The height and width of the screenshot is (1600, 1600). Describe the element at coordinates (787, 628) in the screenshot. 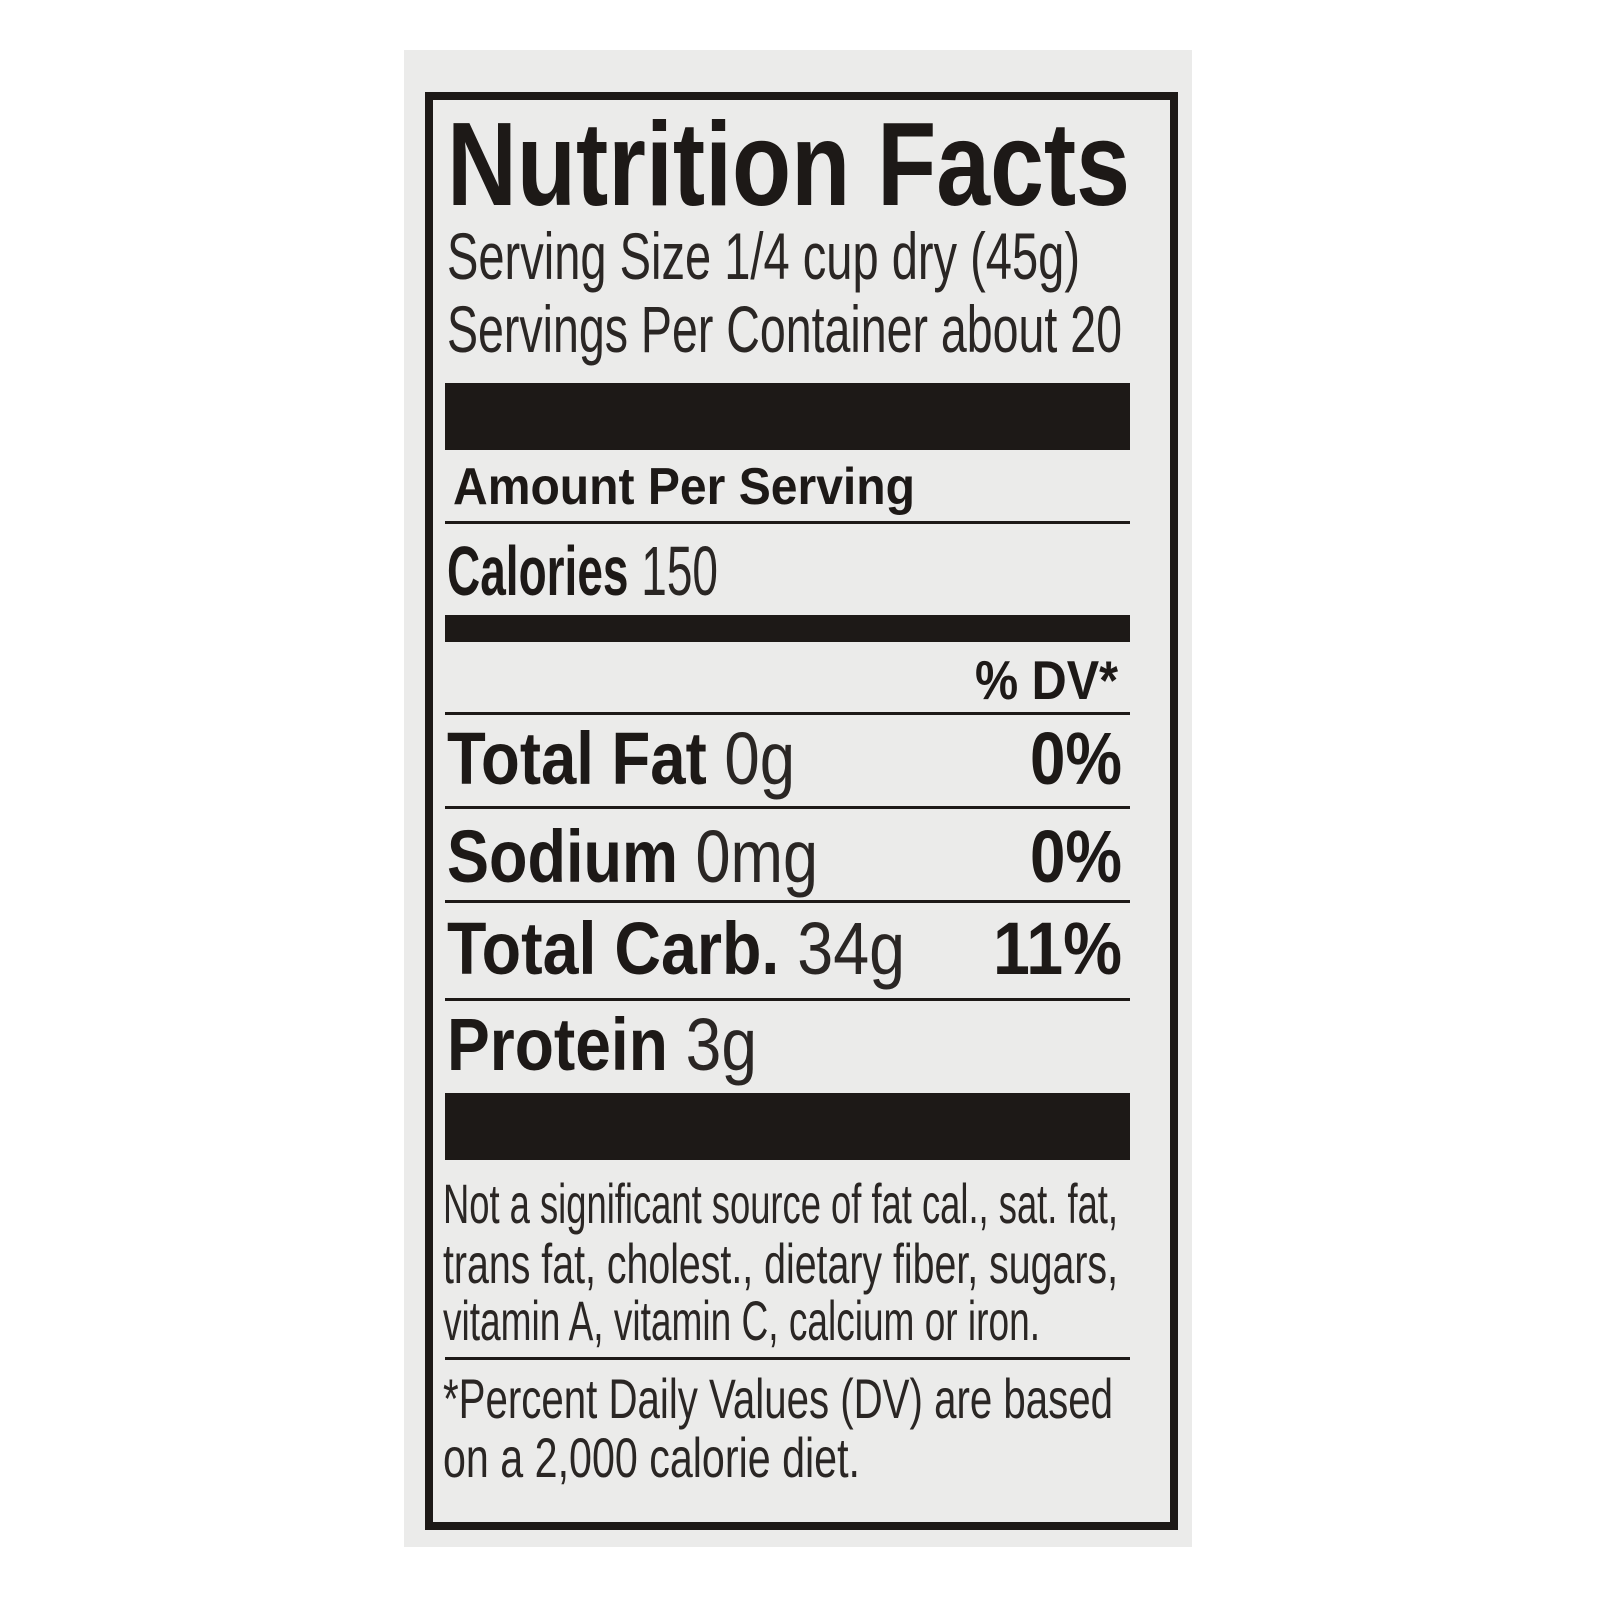

I see `medium-divider` at that location.